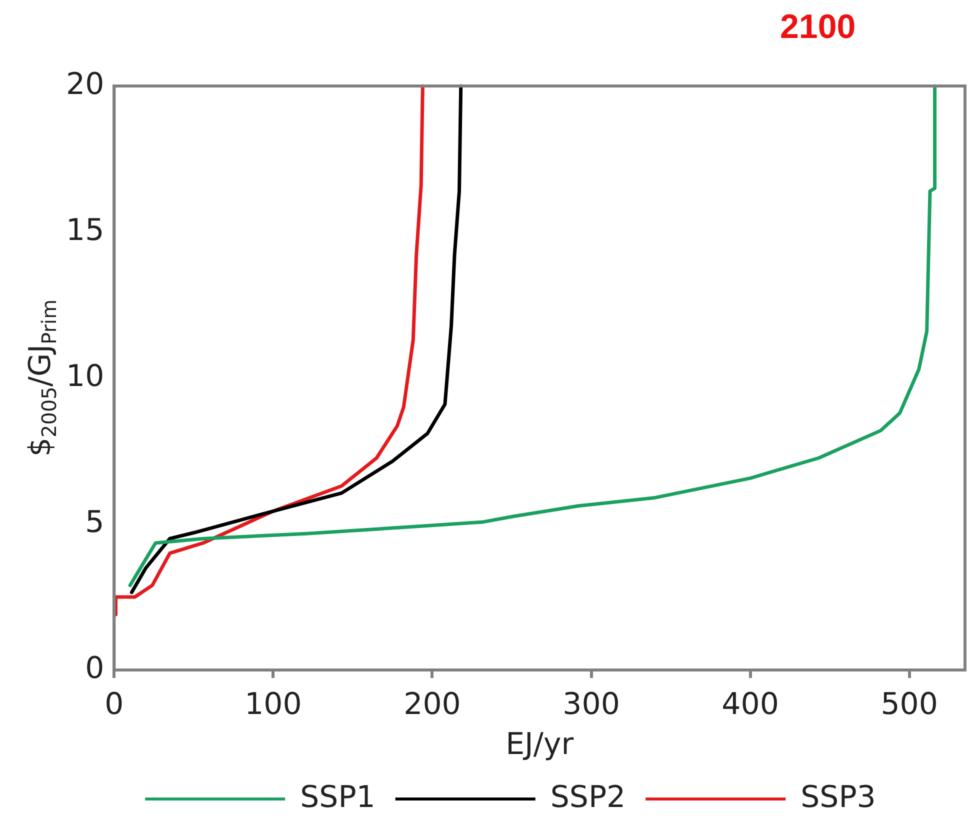 This screenshot has width=970, height=828. Describe the element at coordinates (591, 704) in the screenshot. I see `x-tick-label: 300` at that location.